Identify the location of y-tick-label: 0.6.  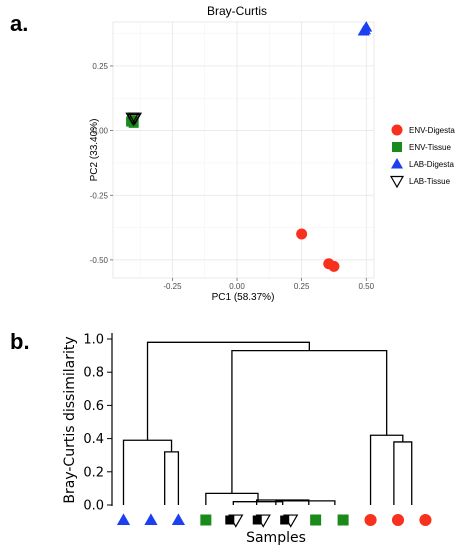
(93, 406).